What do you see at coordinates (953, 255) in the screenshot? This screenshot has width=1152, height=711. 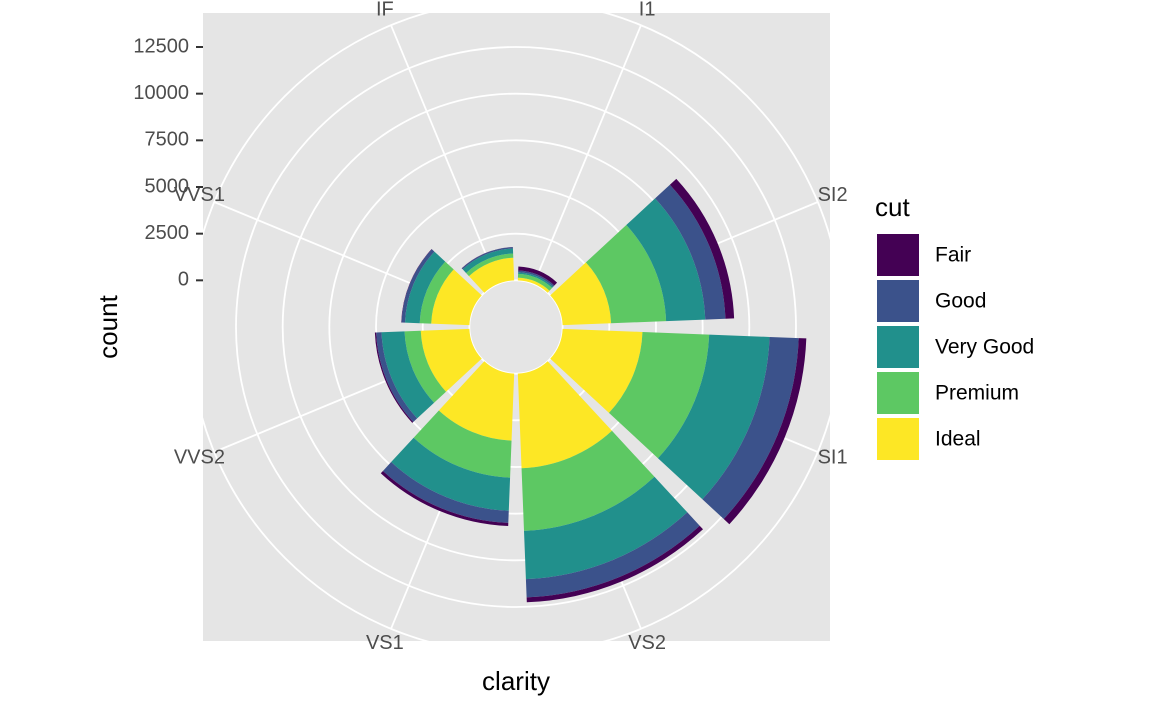 I see `legend-label-fair: Fair` at bounding box center [953, 255].